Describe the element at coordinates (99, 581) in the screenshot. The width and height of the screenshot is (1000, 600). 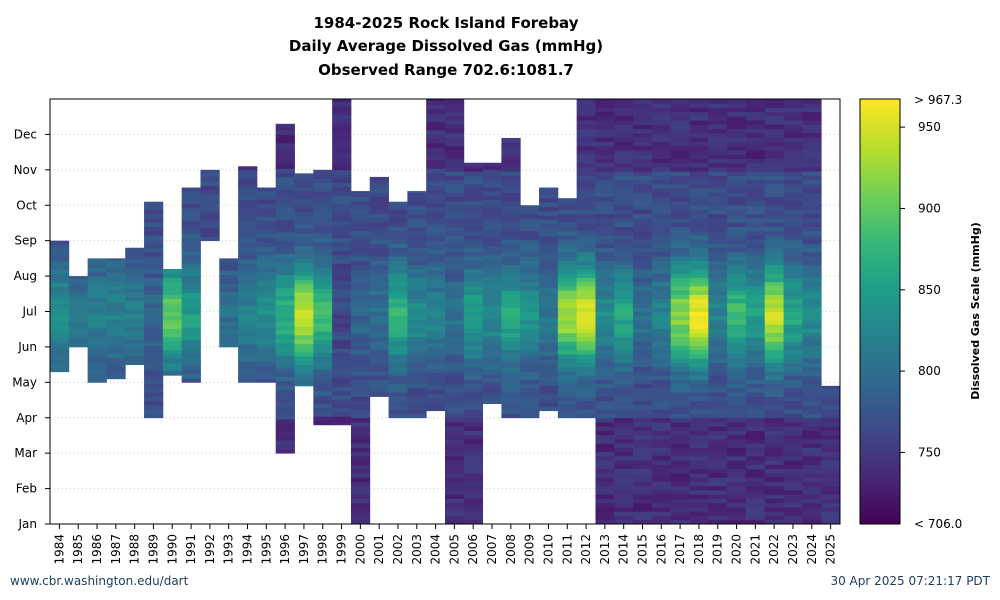
I see `source-url: www.cbr.washington.edu/dart` at that location.